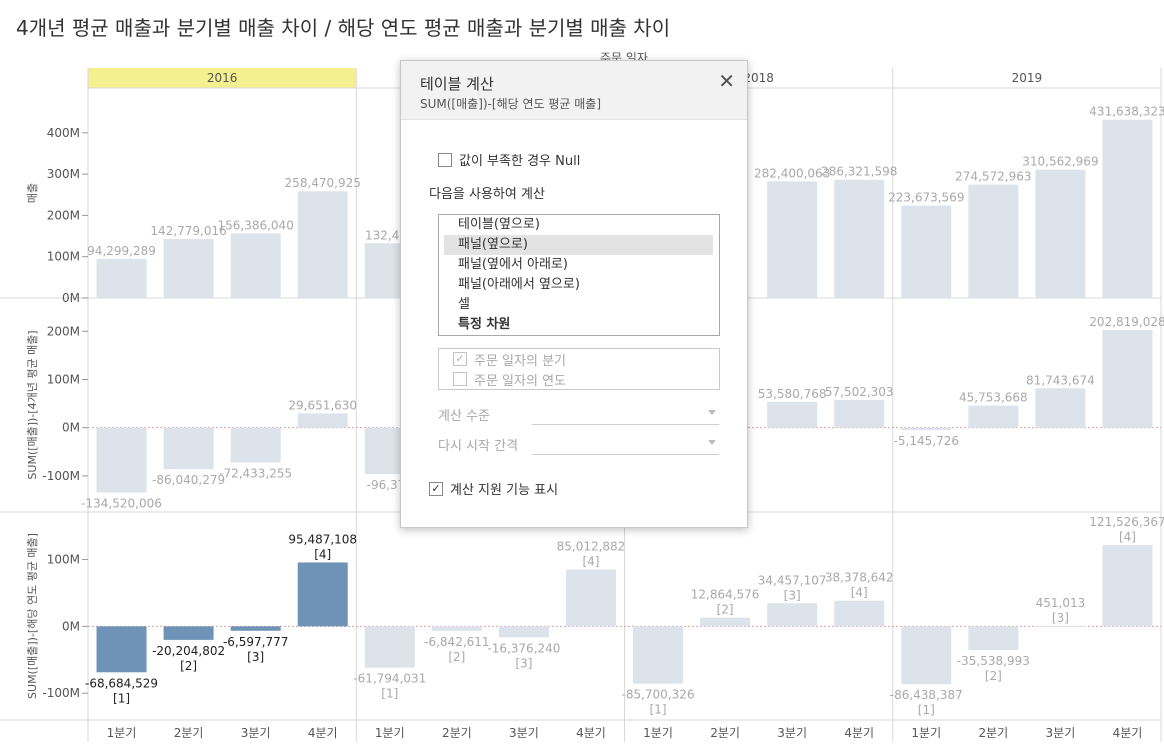 The width and height of the screenshot is (1164, 750). Describe the element at coordinates (1126, 112) in the screenshot. I see `data-label: 431,638,323` at that location.